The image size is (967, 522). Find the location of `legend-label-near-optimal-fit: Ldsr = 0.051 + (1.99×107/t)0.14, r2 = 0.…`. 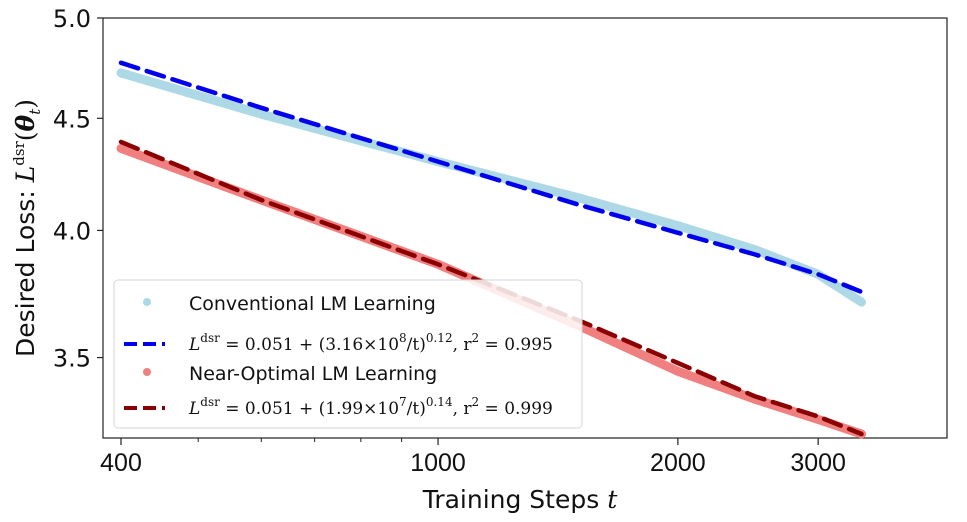

legend-label-near-optimal-fit: Ldsr = 0.051 + (1.99×107/t)0.14, r2 = 0.… is located at coordinates (370, 407).